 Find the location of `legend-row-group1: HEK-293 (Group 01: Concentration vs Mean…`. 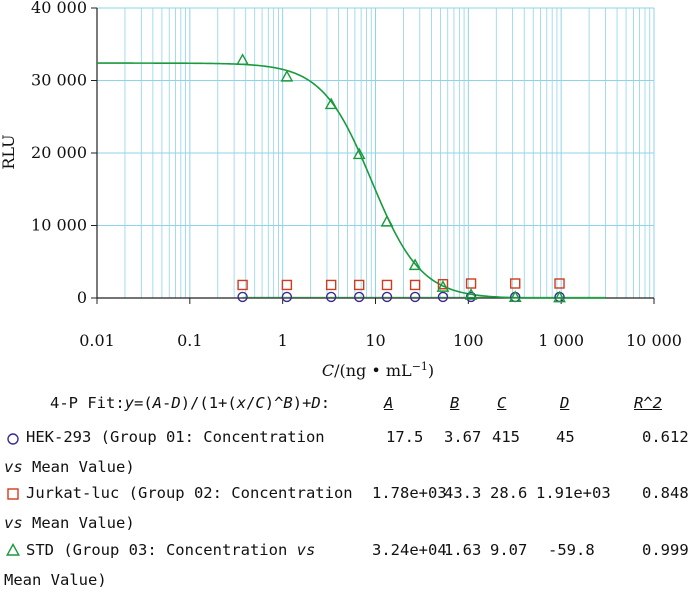

legend-row-group1: HEK-293 (Group 01: Concentration vs Mean… is located at coordinates (350, 458).